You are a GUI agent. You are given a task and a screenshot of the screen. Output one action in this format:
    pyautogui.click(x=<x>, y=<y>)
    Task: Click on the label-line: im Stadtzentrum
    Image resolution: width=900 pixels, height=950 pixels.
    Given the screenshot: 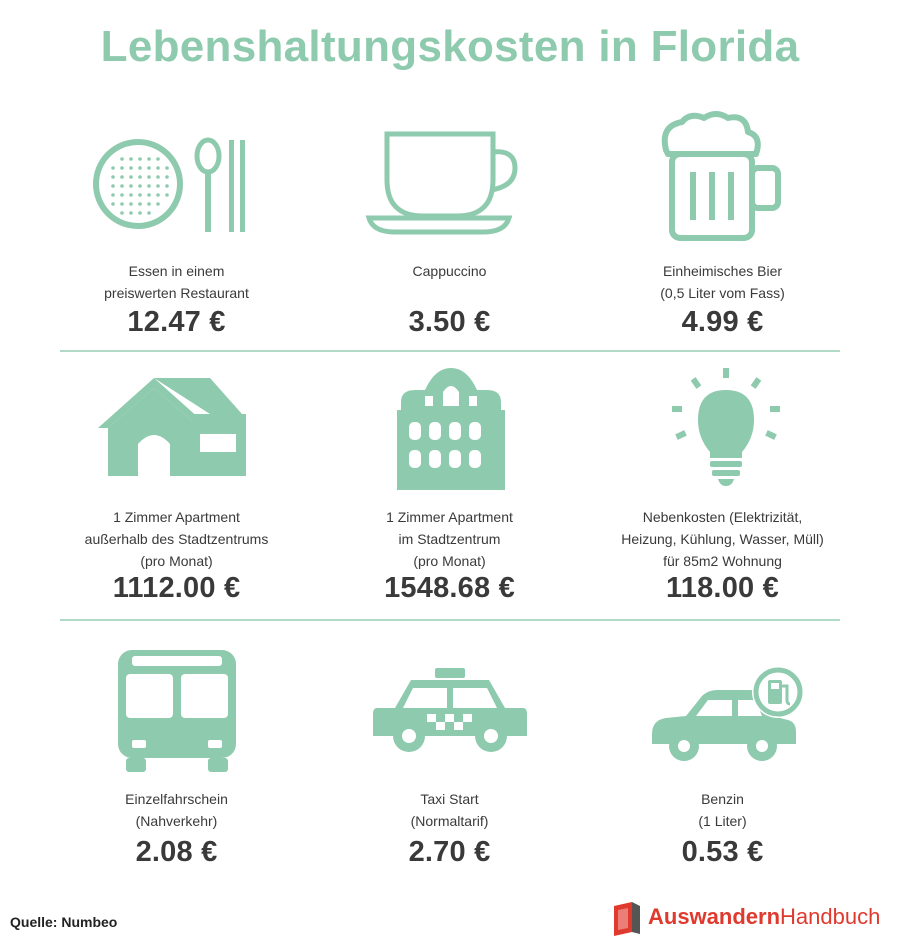 What is the action you would take?
    pyautogui.click(x=449, y=539)
    